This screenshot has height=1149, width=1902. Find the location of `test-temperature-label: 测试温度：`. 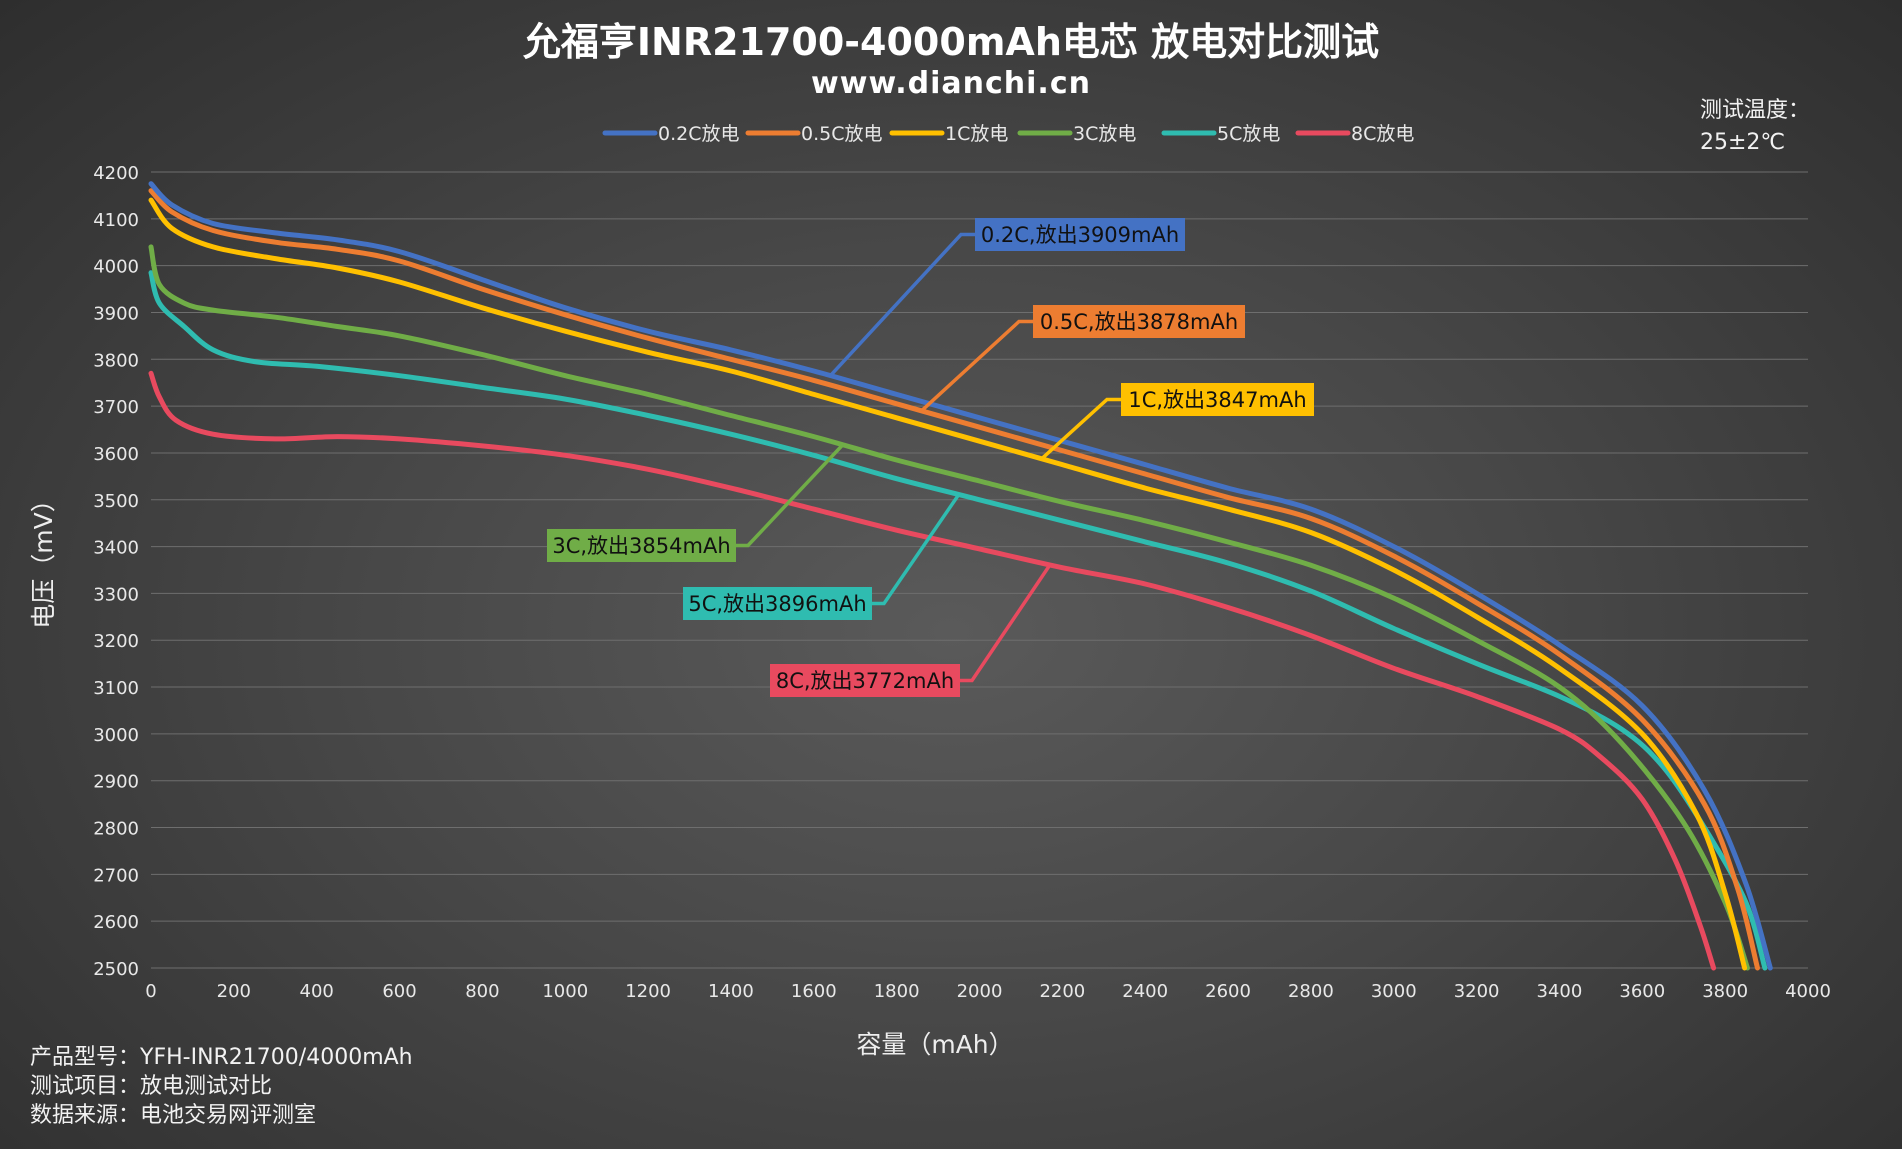

test-temperature-label: 测试温度： is located at coordinates (1755, 110).